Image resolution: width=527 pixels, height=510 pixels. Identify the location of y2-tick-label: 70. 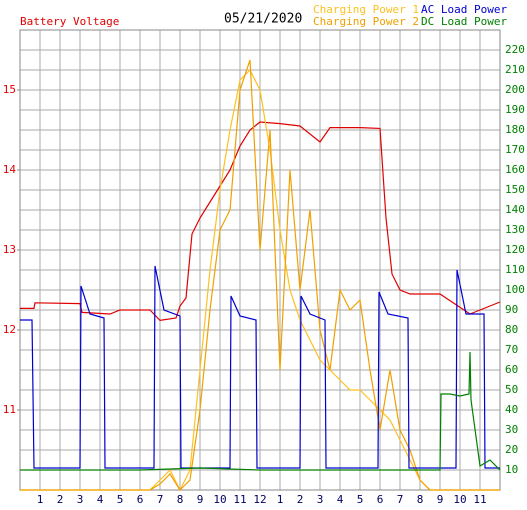
(511, 349).